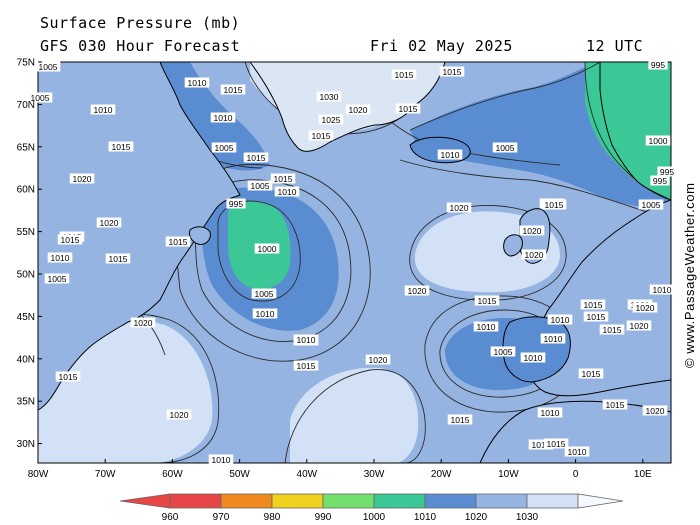 The image size is (700, 525). Describe the element at coordinates (140, 46) in the screenshot. I see `forecast-label: GFS 030 Hour Forecast` at that location.